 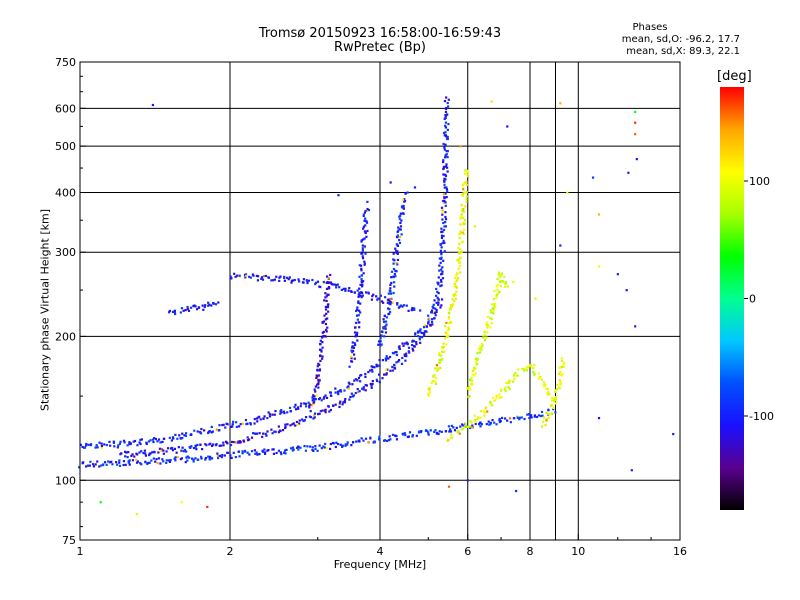 I want to click on colorbar-tick-label: -100, so click(x=761, y=416).